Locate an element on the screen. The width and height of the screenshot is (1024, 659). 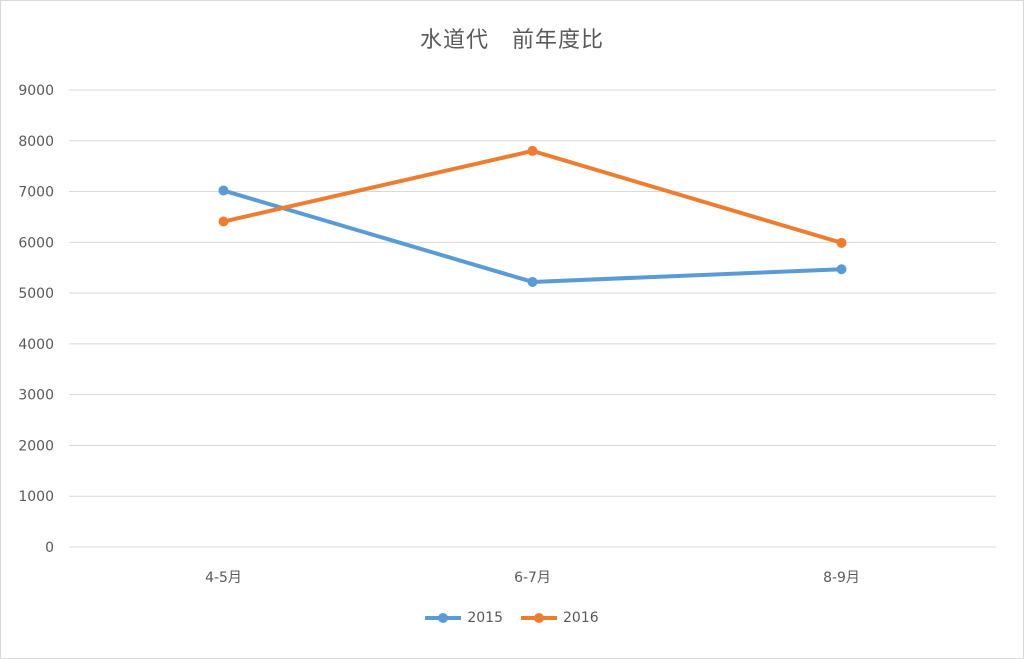
y-tick-label: 8000 is located at coordinates (36, 142).